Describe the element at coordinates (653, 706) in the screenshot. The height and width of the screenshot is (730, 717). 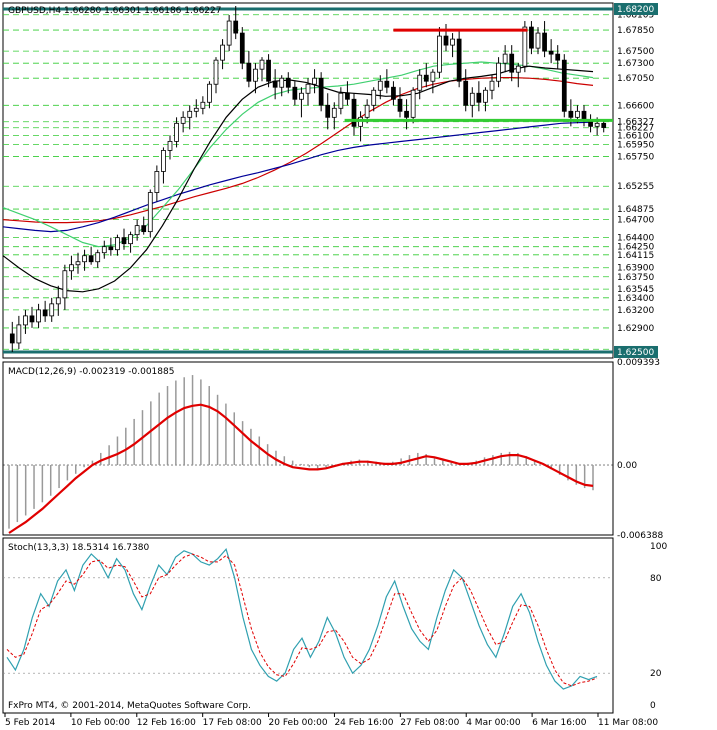
I see `stoch-tick-label: 0` at that location.